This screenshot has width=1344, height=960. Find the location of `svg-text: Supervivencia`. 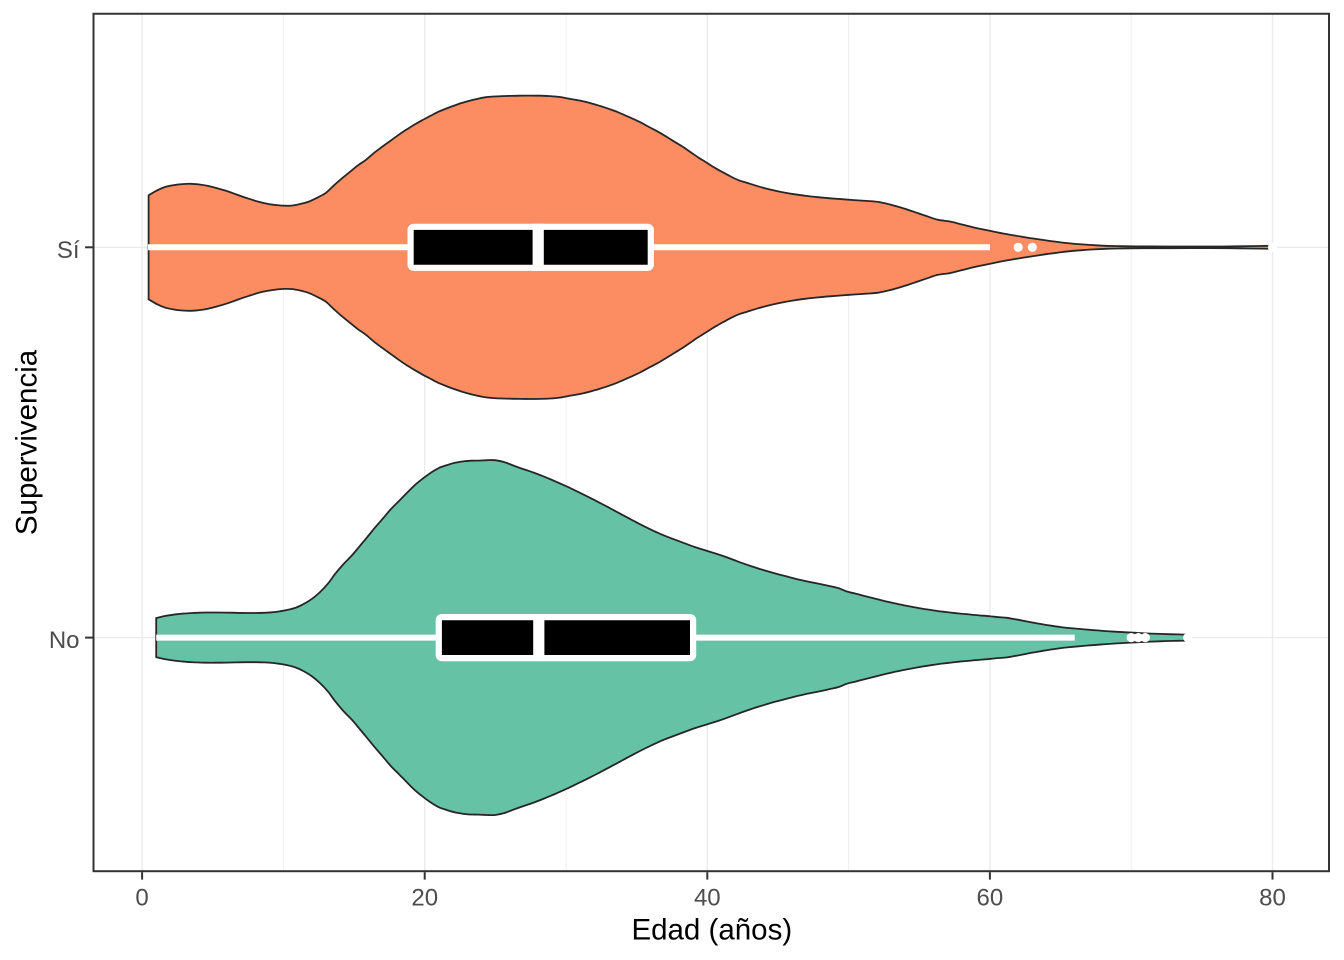

svg-text: Supervivencia is located at coordinates (27, 442).